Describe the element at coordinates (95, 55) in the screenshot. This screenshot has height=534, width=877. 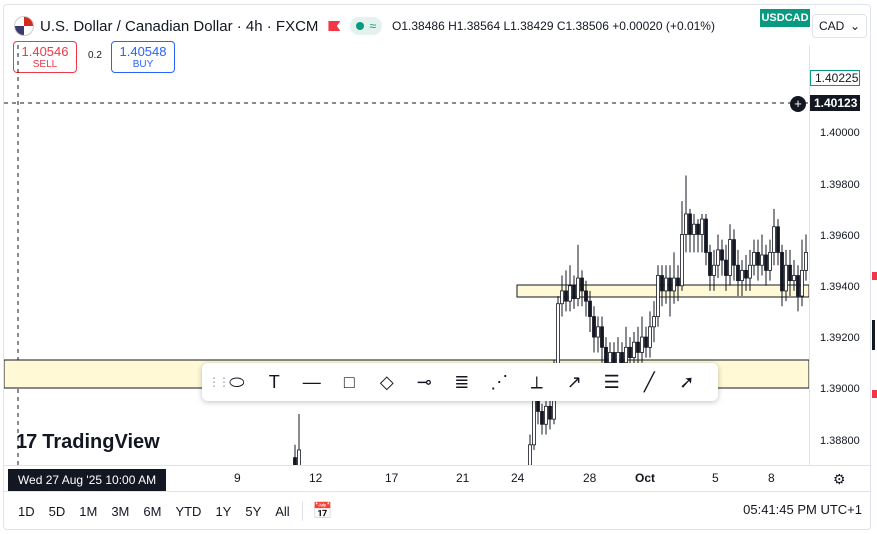
I see `spread-value: 0.2` at that location.